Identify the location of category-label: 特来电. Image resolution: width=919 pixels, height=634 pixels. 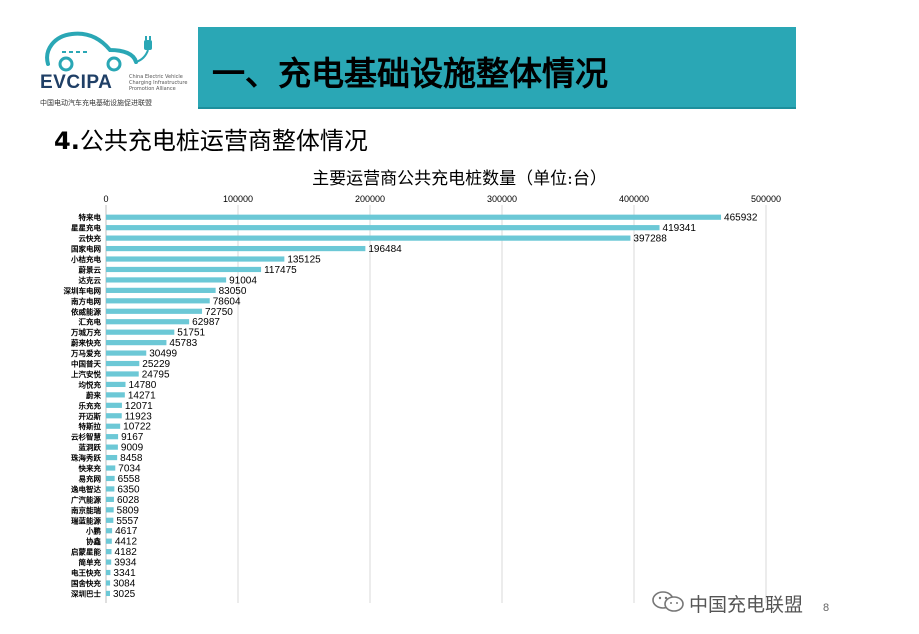
(90, 217).